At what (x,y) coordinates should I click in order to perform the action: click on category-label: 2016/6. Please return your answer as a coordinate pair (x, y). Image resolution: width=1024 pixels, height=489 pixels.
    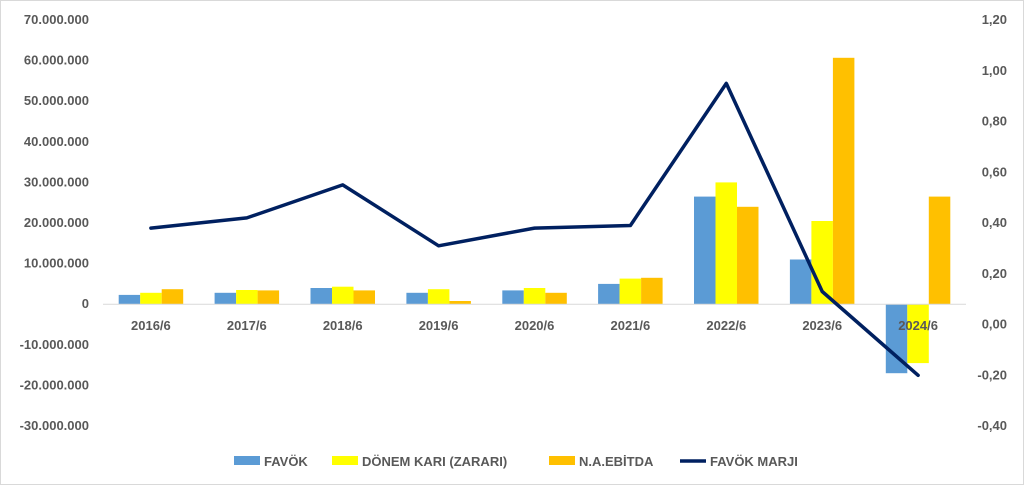
    Looking at the image, I should click on (151, 325).